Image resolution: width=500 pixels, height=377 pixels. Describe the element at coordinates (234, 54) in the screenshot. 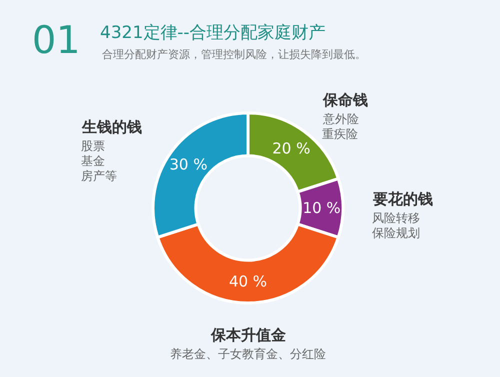

I see `chart-subtitle: 合理分配财产资源，管理控制风险，让损失降到最低。` at that location.